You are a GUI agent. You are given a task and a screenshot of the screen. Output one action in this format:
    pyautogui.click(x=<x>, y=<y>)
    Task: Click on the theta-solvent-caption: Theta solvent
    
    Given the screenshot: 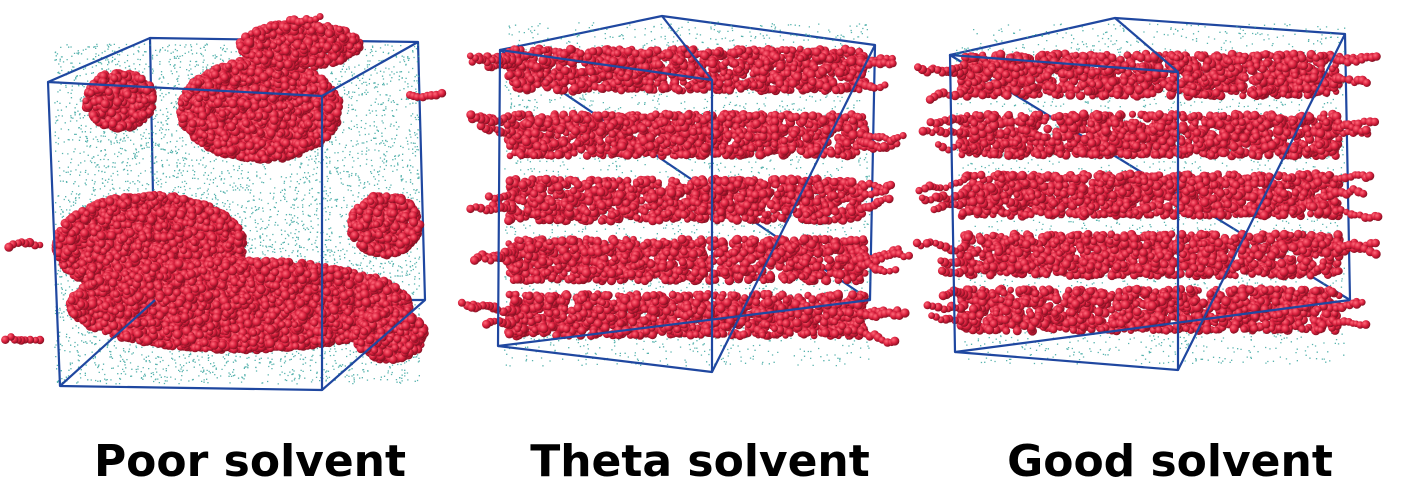 What is the action you would take?
    pyautogui.click(x=700, y=462)
    